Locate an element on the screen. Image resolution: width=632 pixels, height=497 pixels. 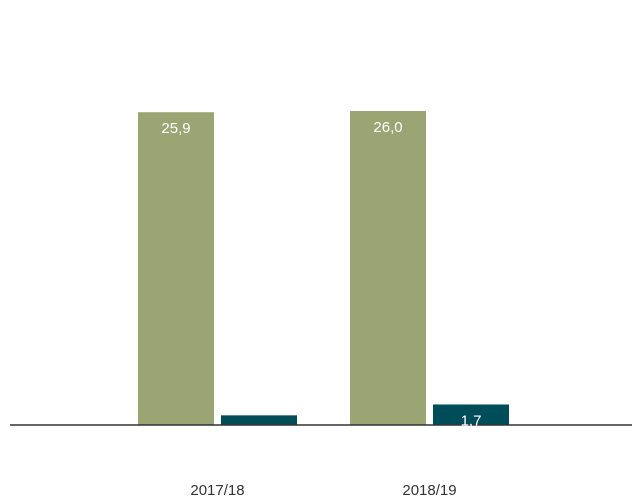
x-tick-label: 2018/19 is located at coordinates (429, 489).